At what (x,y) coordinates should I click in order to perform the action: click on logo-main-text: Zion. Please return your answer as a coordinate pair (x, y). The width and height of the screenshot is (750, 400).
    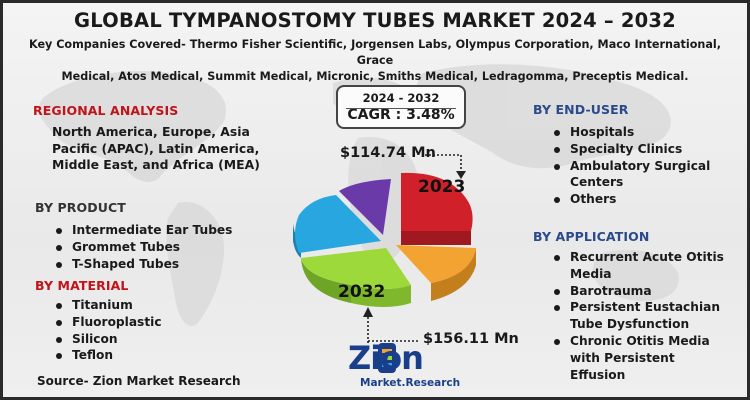
    Looking at the image, I should click on (386, 358).